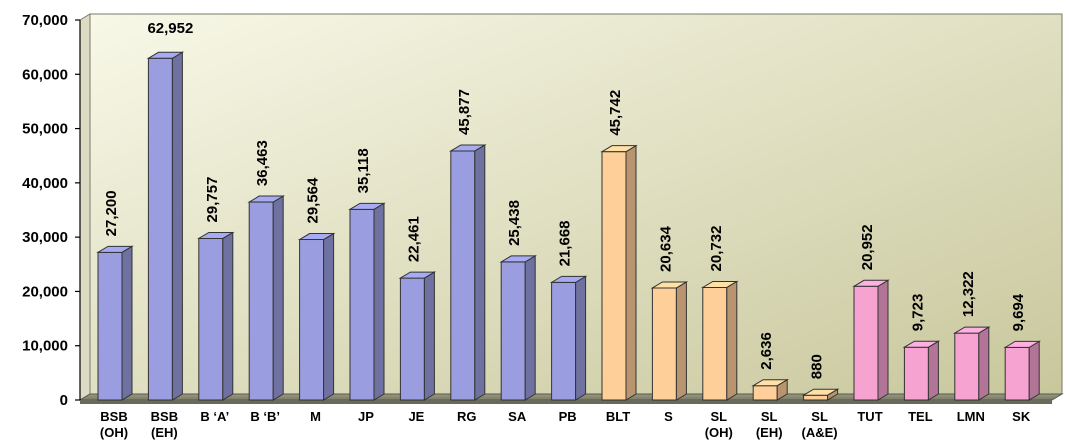  I want to click on y-tick-label: 0, so click(64, 400).